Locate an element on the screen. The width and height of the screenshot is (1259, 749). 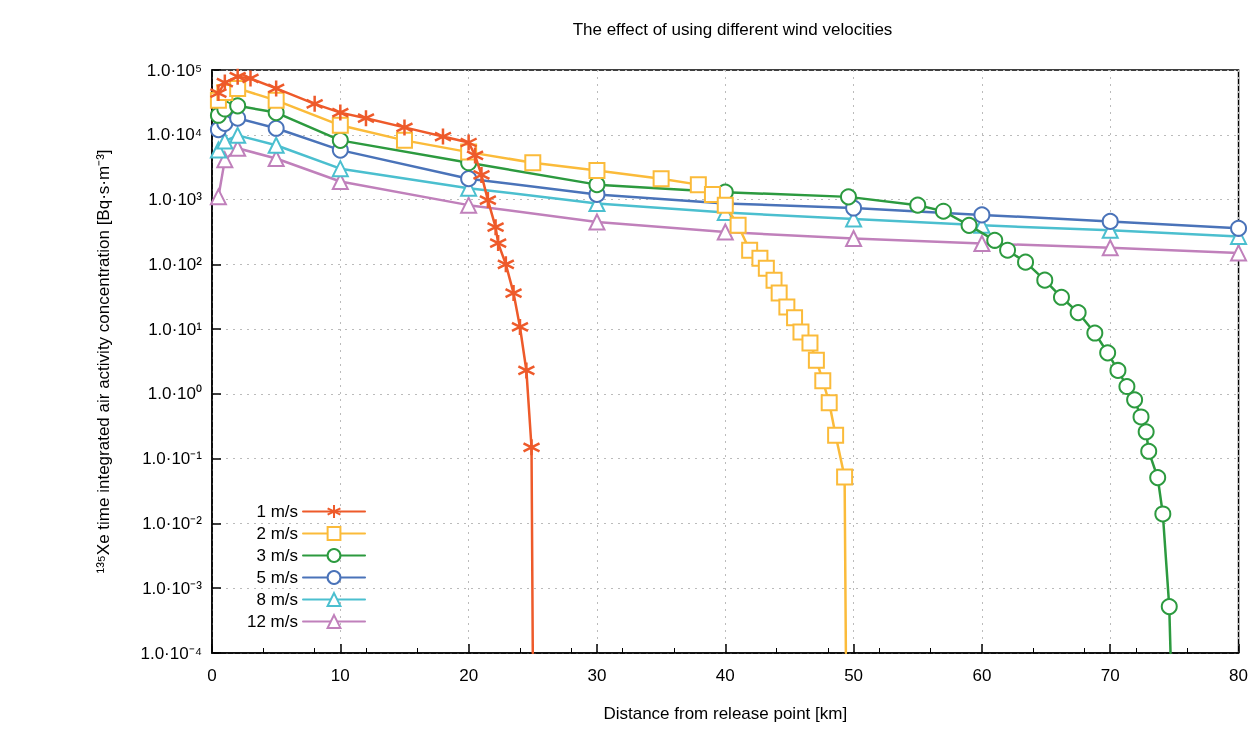
y-tick-label: 1.0·10⁻¹ is located at coordinates (172, 459).